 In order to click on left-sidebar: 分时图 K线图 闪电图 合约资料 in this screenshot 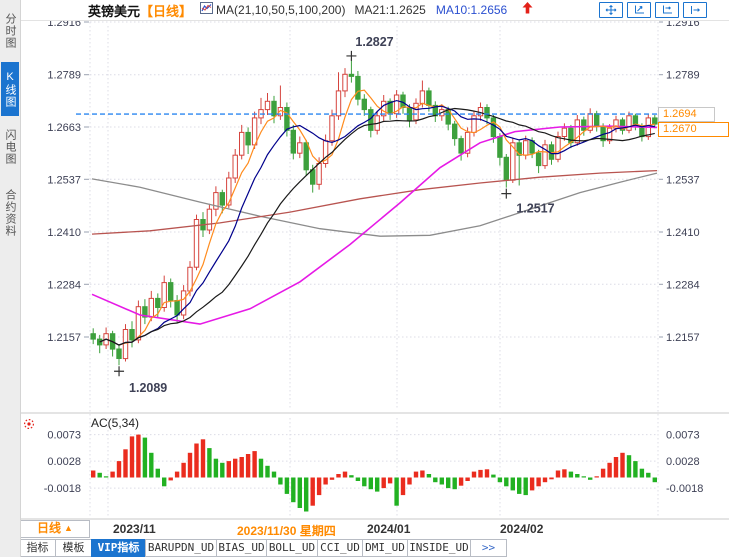, I will do `click(10, 278)`.